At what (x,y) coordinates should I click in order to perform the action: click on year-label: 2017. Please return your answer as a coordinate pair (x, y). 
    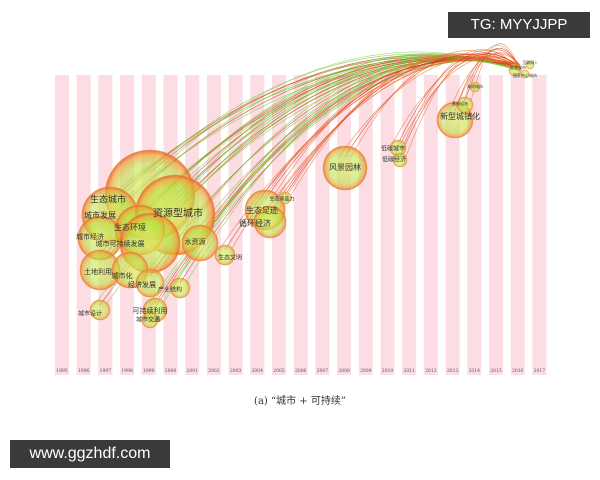
    Looking at the image, I should click on (540, 371).